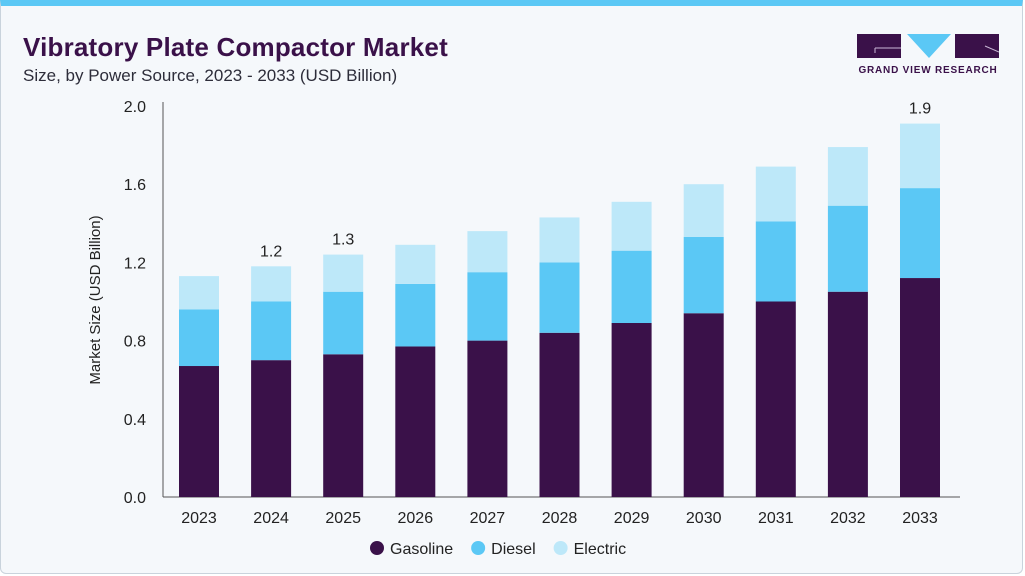 Image resolution: width=1025 pixels, height=576 pixels. What do you see at coordinates (559, 414) in the screenshot?
I see `bar-gasoline-2028` at bounding box center [559, 414].